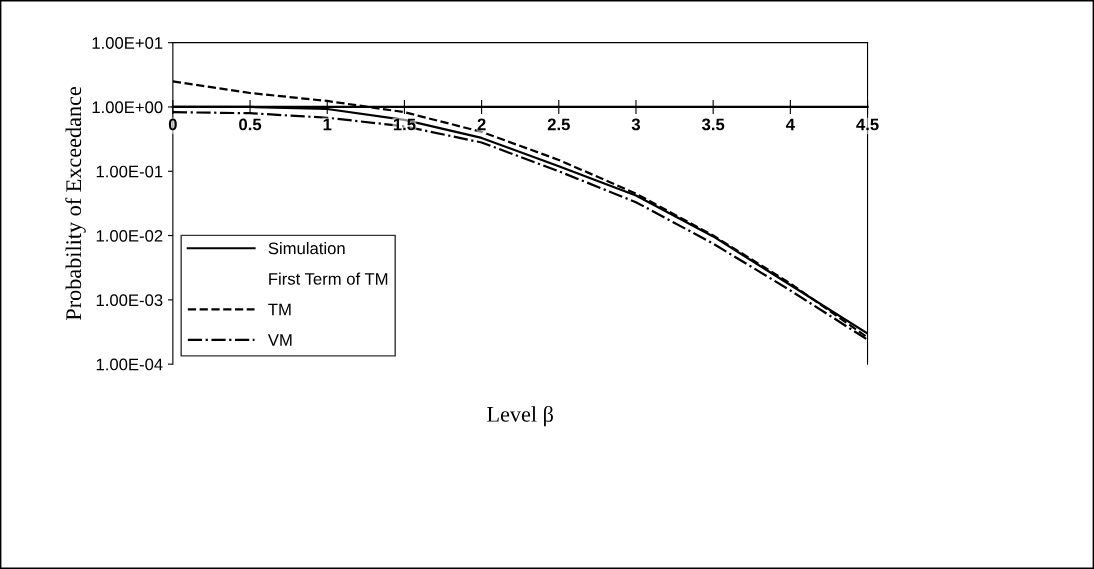 The image size is (1094, 569). What do you see at coordinates (636, 124) in the screenshot?
I see `x-tick-label: 3` at bounding box center [636, 124].